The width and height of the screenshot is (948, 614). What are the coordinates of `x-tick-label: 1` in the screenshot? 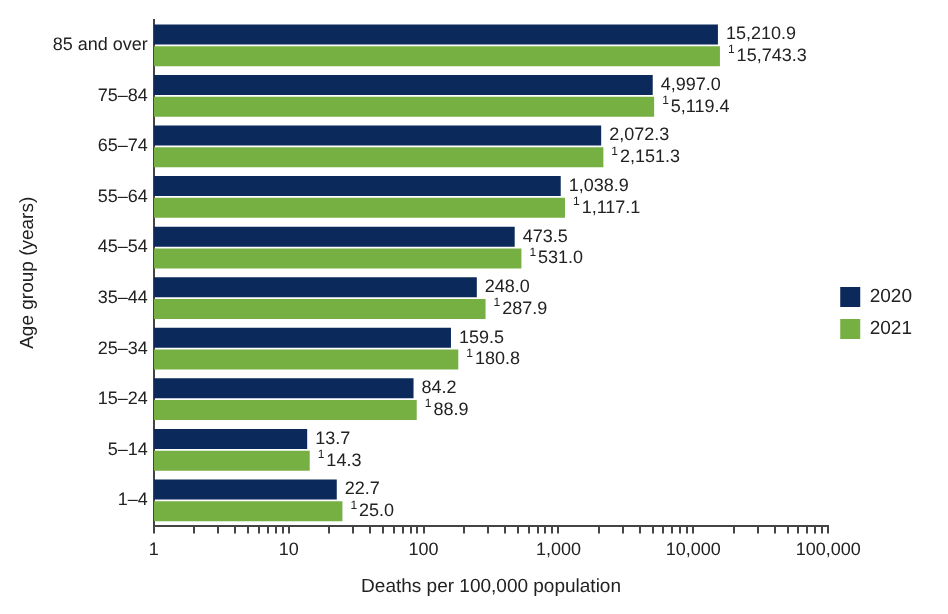 It's located at (153, 549).